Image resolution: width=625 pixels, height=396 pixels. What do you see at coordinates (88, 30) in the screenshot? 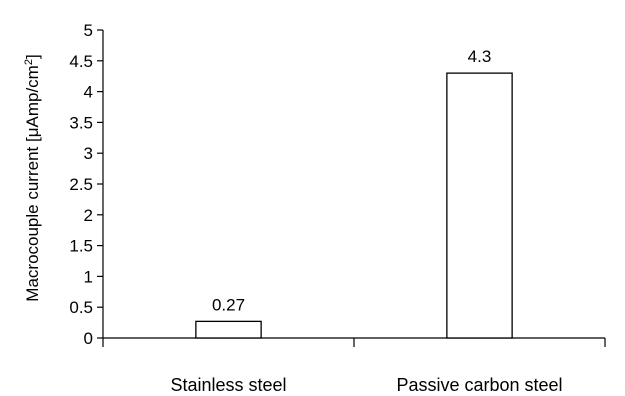
I see `y-tick-label: 5` at bounding box center [88, 30].